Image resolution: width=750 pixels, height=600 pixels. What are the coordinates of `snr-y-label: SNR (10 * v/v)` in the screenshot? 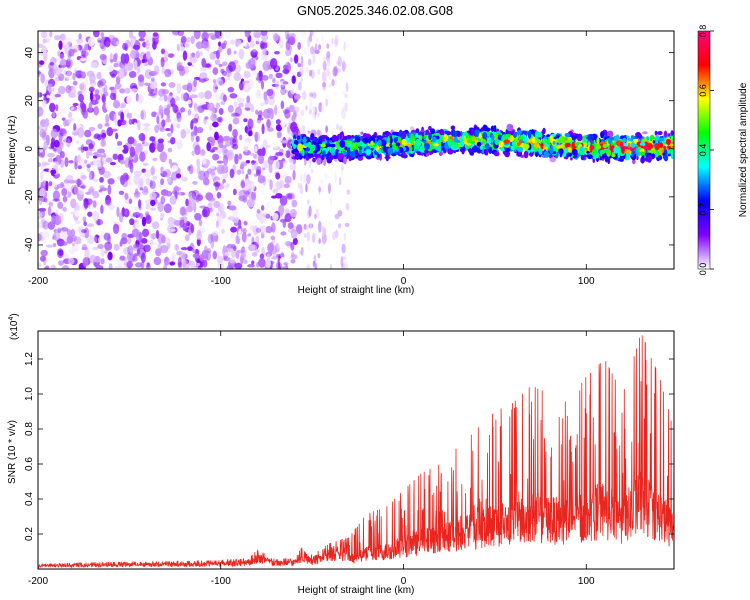 It's located at (12, 452).